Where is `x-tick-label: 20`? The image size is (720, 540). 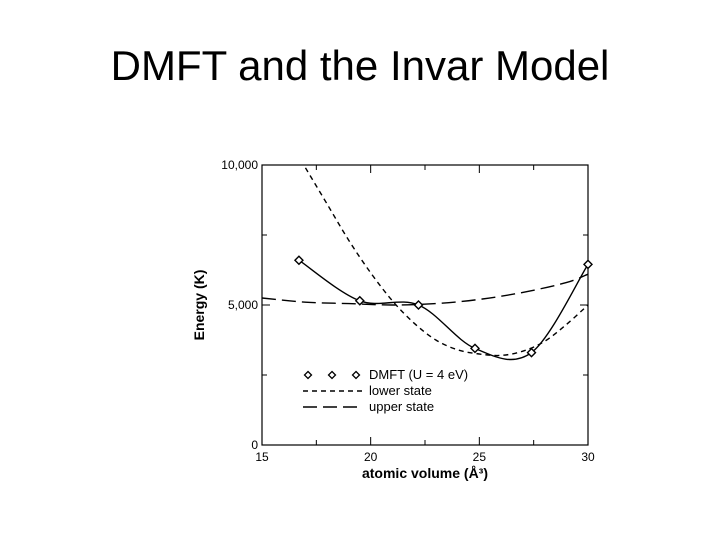
x-tick-label: 20 is located at coordinates (371, 457).